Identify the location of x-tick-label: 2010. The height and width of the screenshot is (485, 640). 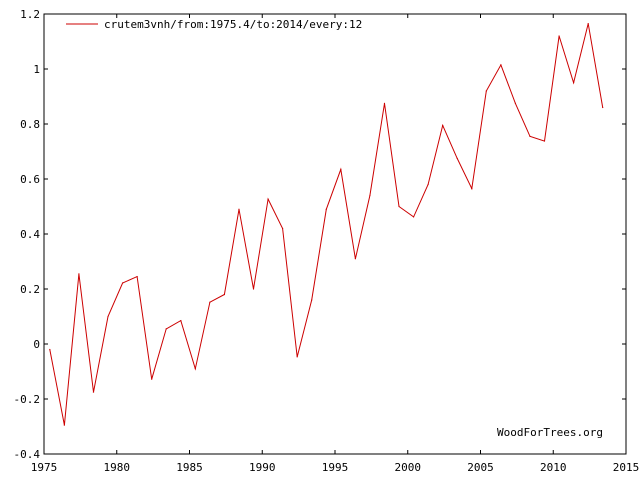
(553, 467).